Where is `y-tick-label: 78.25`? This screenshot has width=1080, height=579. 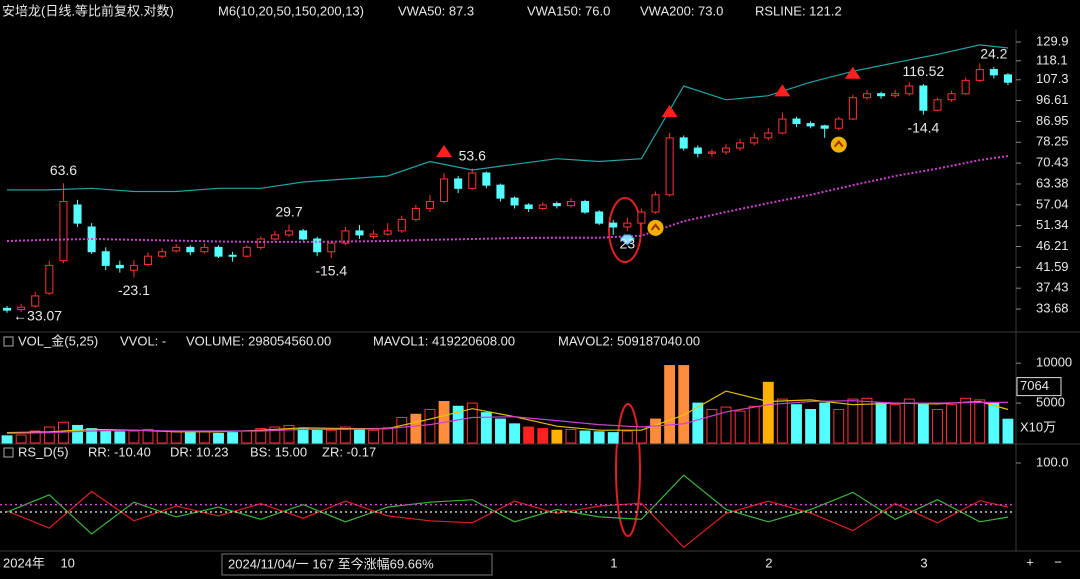
y-tick-label: 78.25 is located at coordinates (1052, 141).